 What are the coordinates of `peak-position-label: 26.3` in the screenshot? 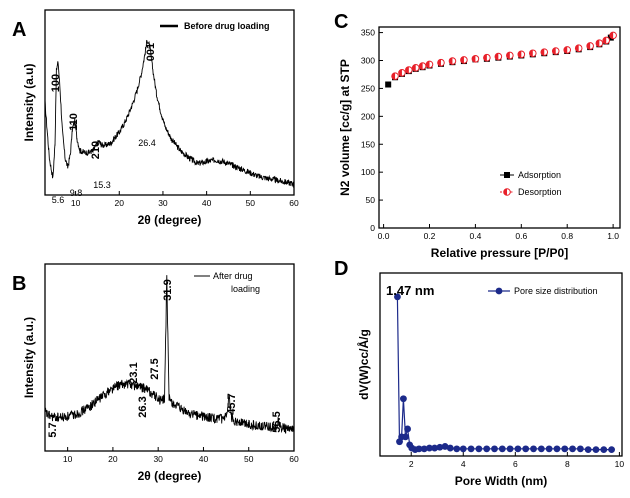 It's located at (143, 406).